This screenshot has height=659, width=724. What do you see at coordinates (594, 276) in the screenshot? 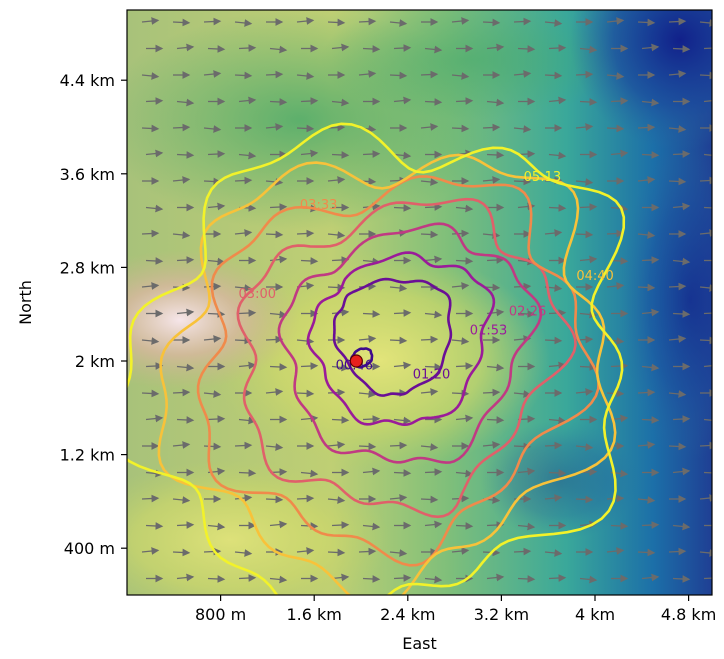
I see `contour-label: 04:40` at bounding box center [594, 276].